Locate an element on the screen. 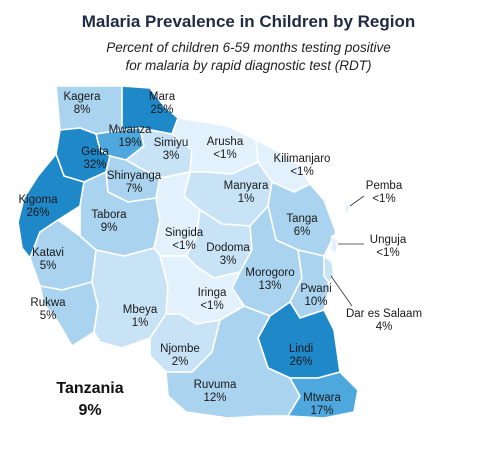 The width and height of the screenshot is (497, 450). region-label-pwani: Pwani is located at coordinates (315, 289).